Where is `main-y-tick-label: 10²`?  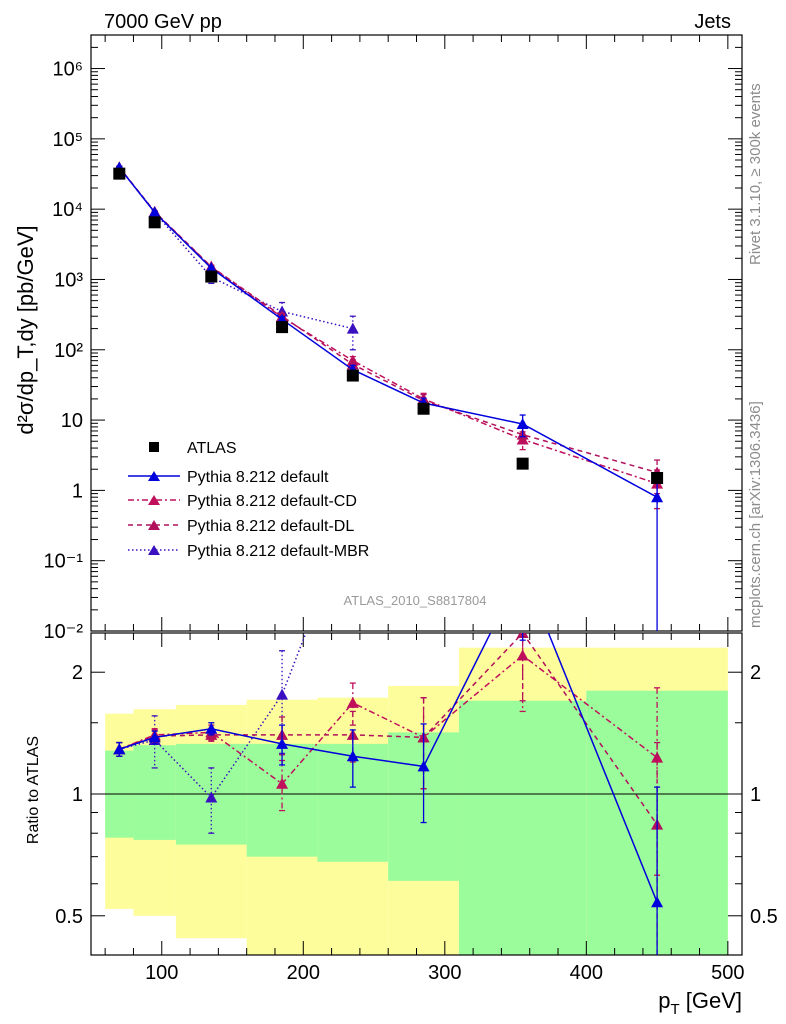
main-y-tick-label: 10² is located at coordinates (68, 351).